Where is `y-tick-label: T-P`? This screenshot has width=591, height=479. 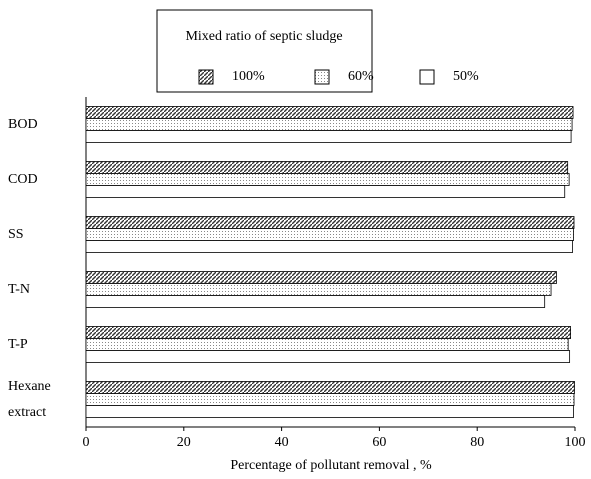 y-tick-label: T-P is located at coordinates (18, 344).